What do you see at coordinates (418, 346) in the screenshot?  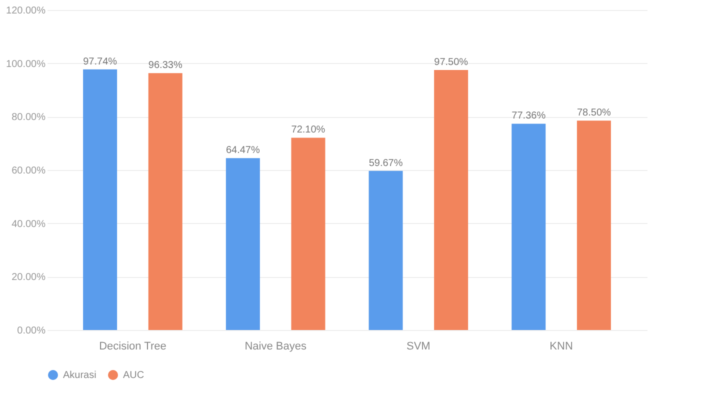 I see `x-tick-label: SVM` at bounding box center [418, 346].